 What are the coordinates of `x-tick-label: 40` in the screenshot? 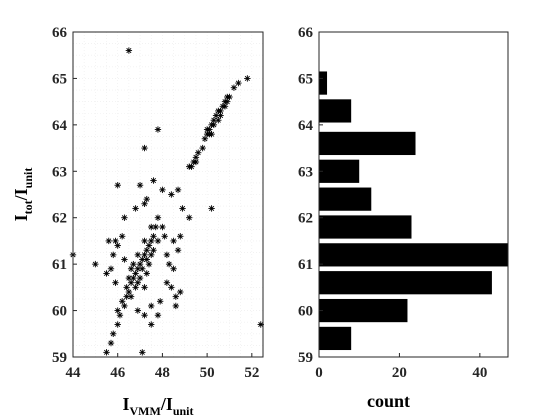 It's located at (479, 373).